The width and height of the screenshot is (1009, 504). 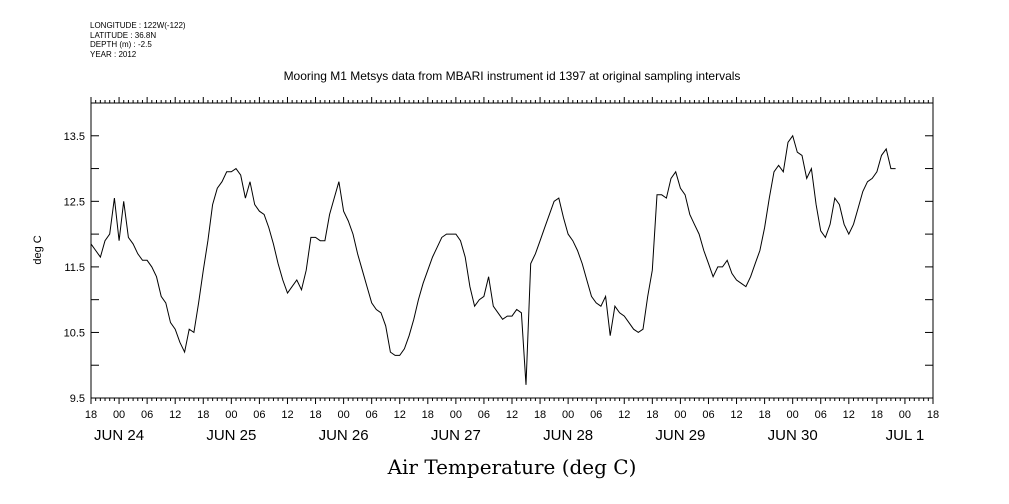 I want to click on x-day-label: JUN 25, so click(x=231, y=435).